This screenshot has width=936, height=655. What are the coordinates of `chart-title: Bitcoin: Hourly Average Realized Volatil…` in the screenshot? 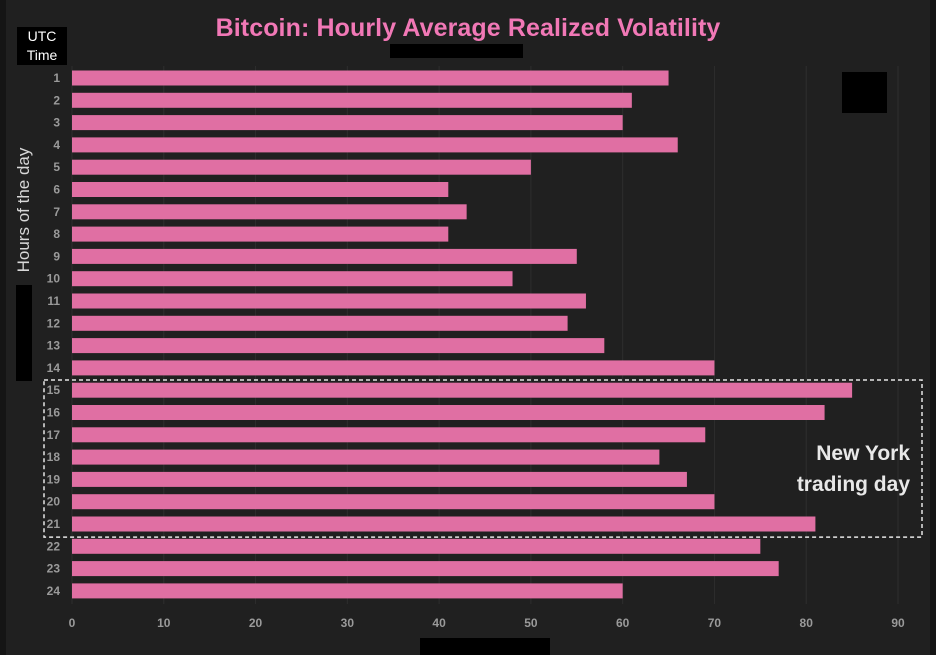 It's located at (468, 28).